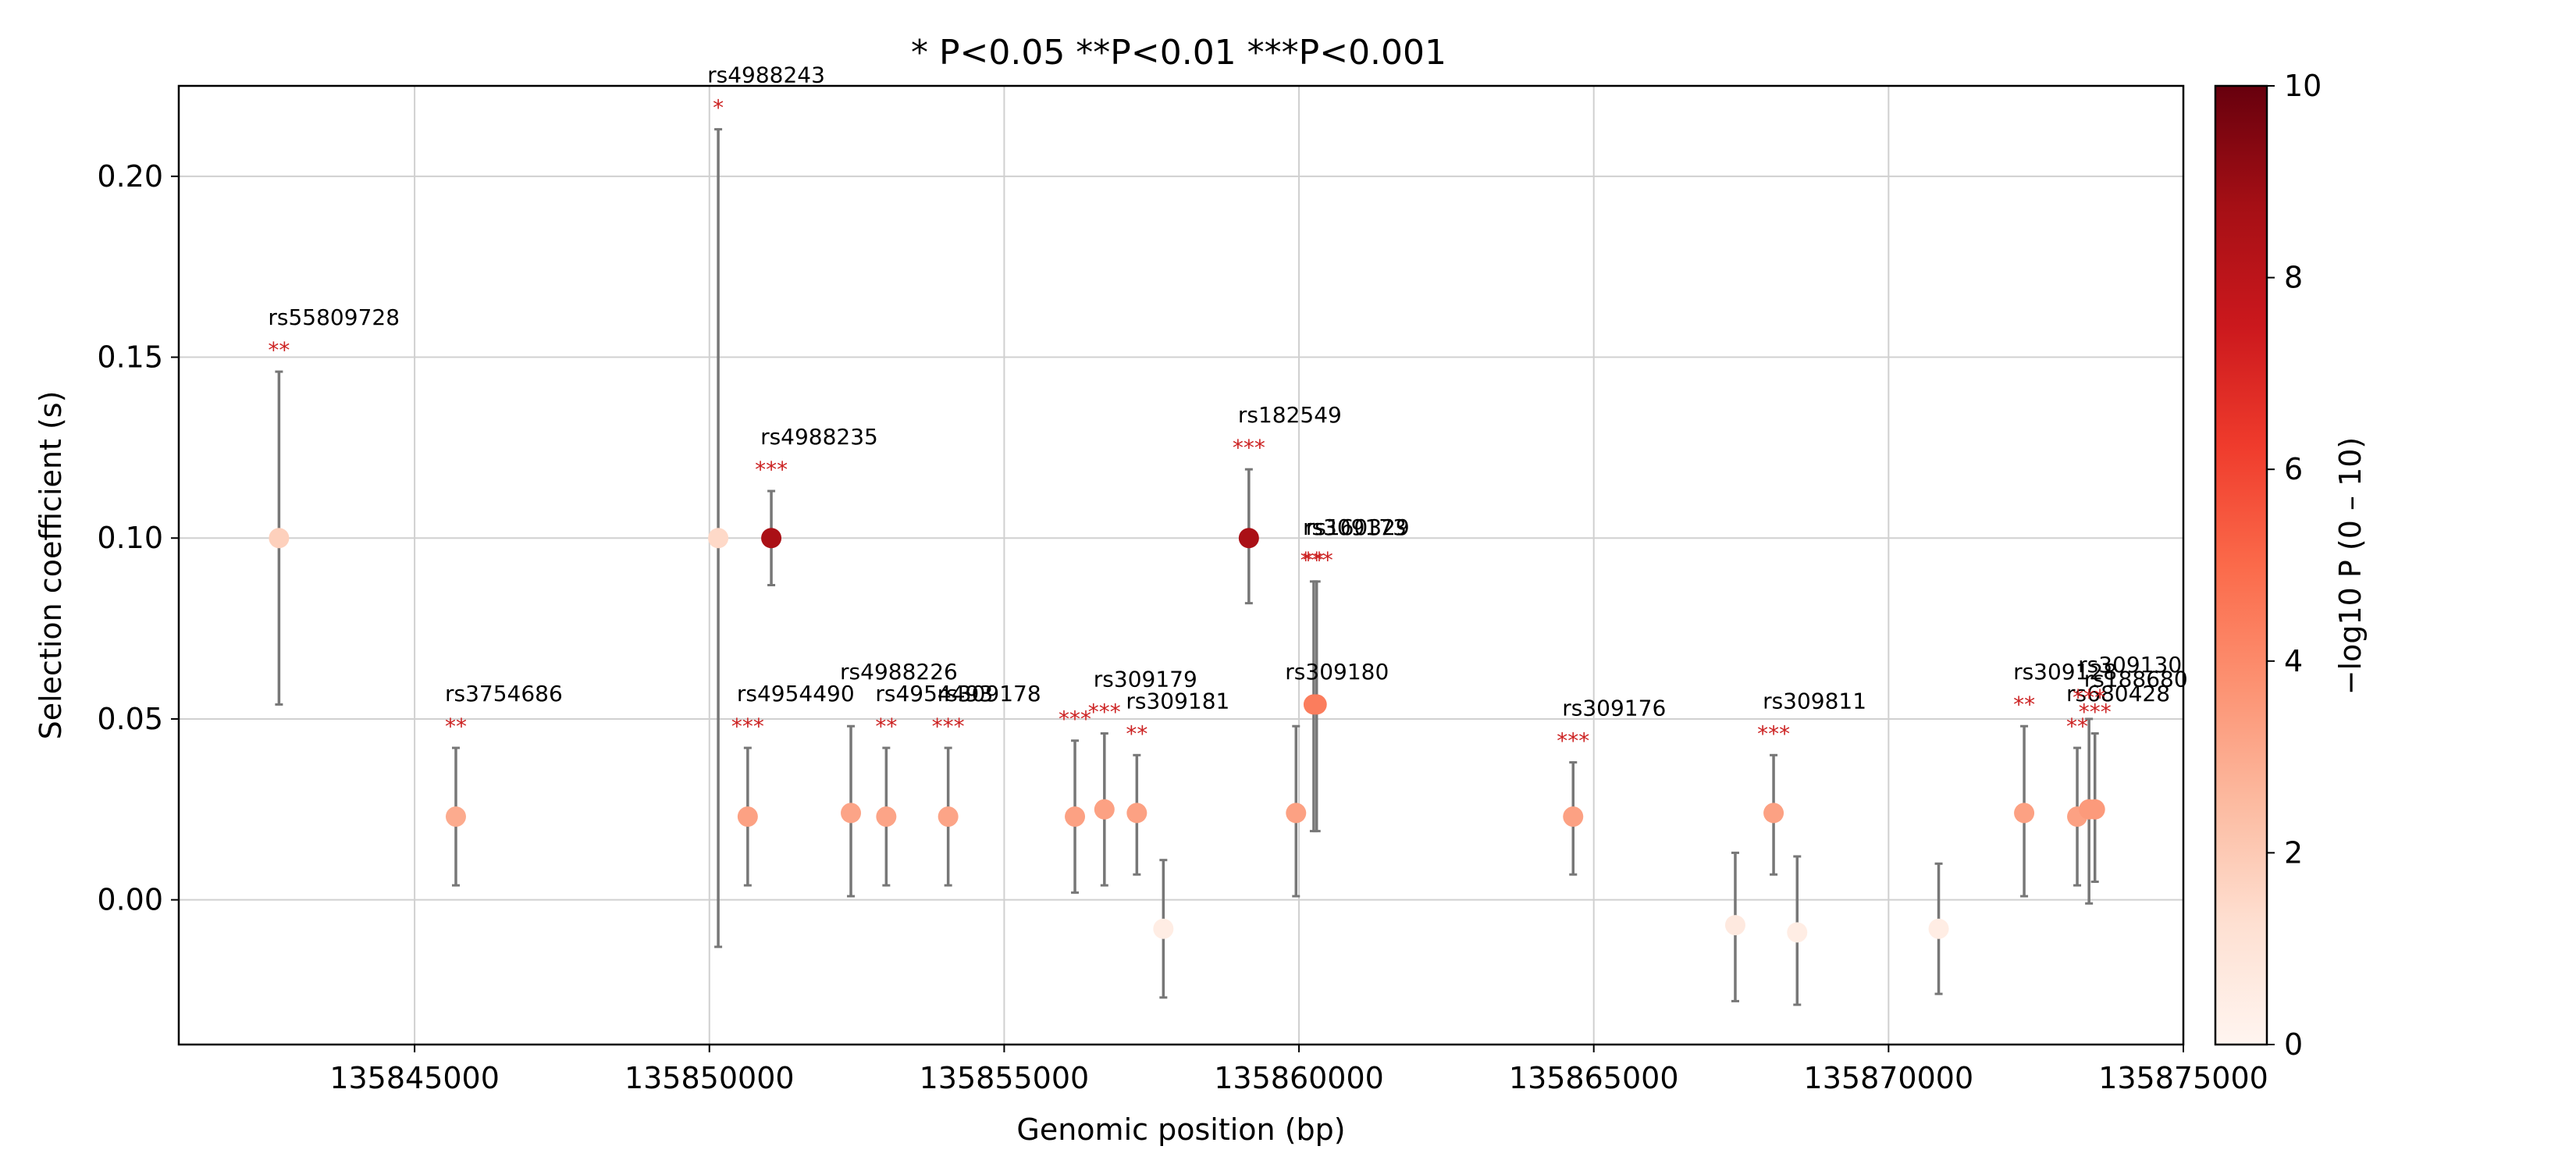 Image resolution: width=2576 pixels, height=1171 pixels. I want to click on snp-label: rs309179, so click(1145, 679).